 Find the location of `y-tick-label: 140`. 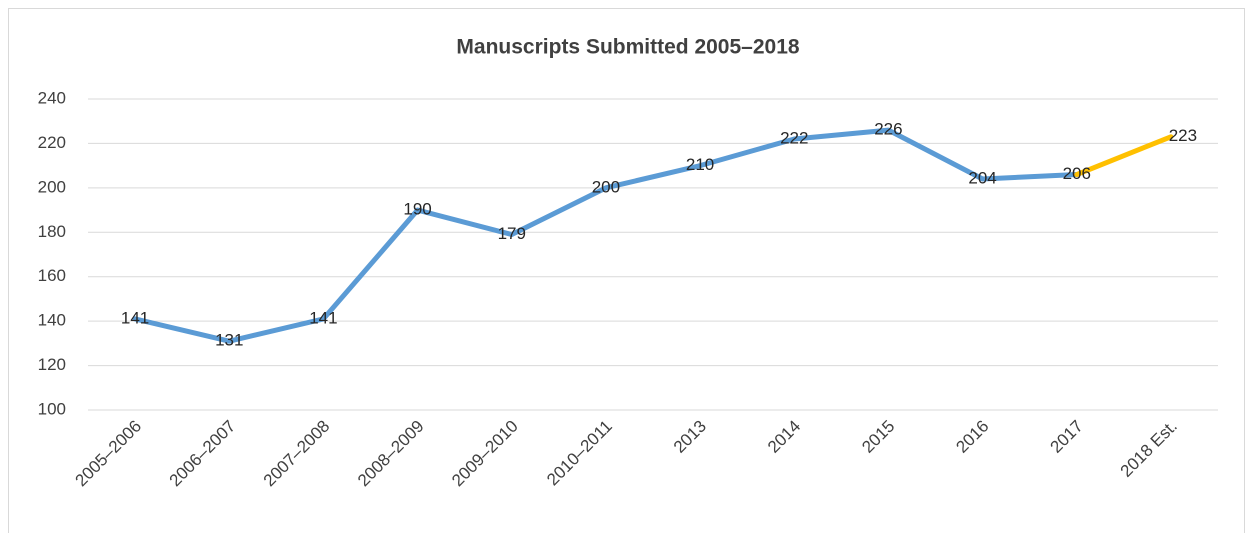

y-tick-label: 140 is located at coordinates (52, 320).